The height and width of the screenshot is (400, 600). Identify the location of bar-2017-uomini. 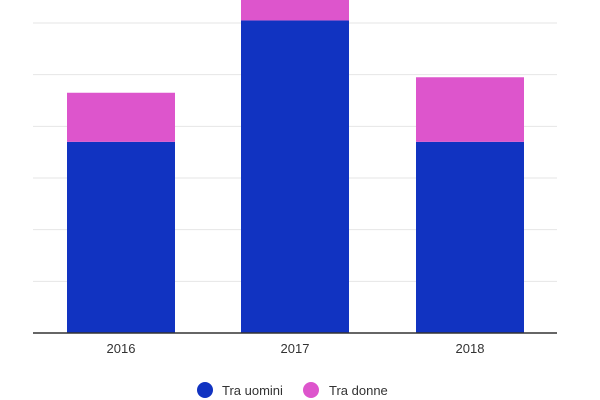
(295, 176).